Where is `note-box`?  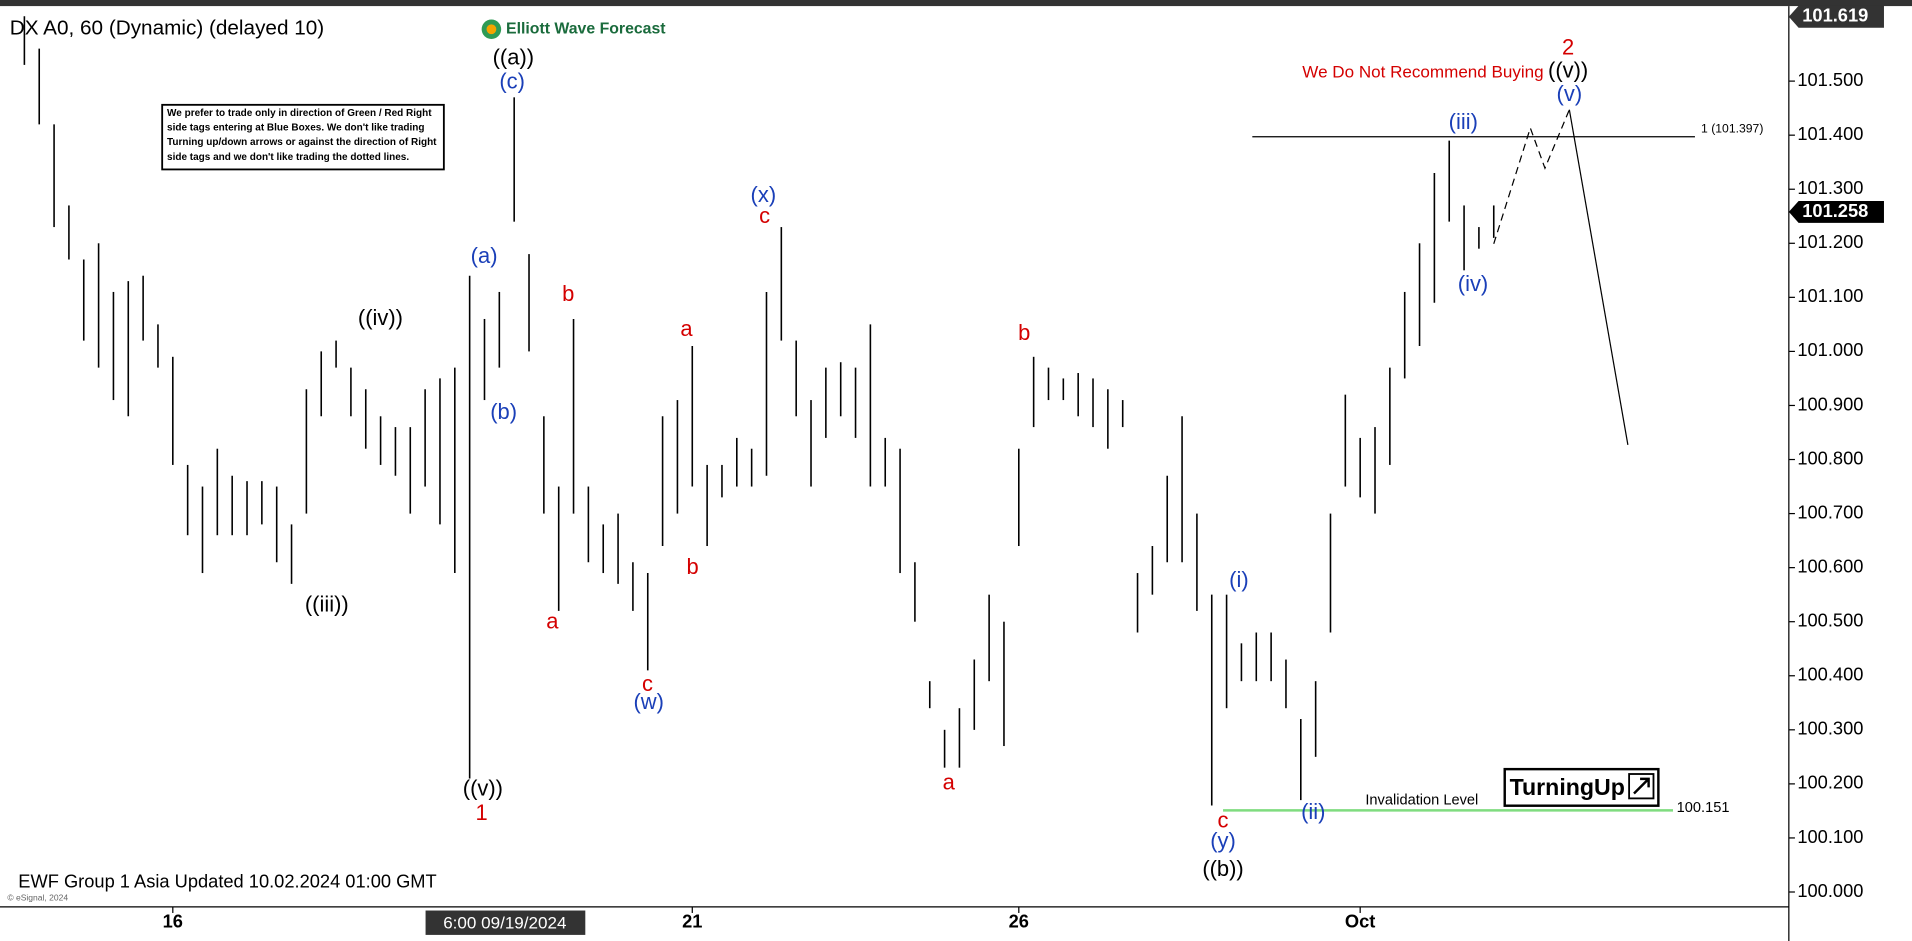
note-box is located at coordinates (303, 137).